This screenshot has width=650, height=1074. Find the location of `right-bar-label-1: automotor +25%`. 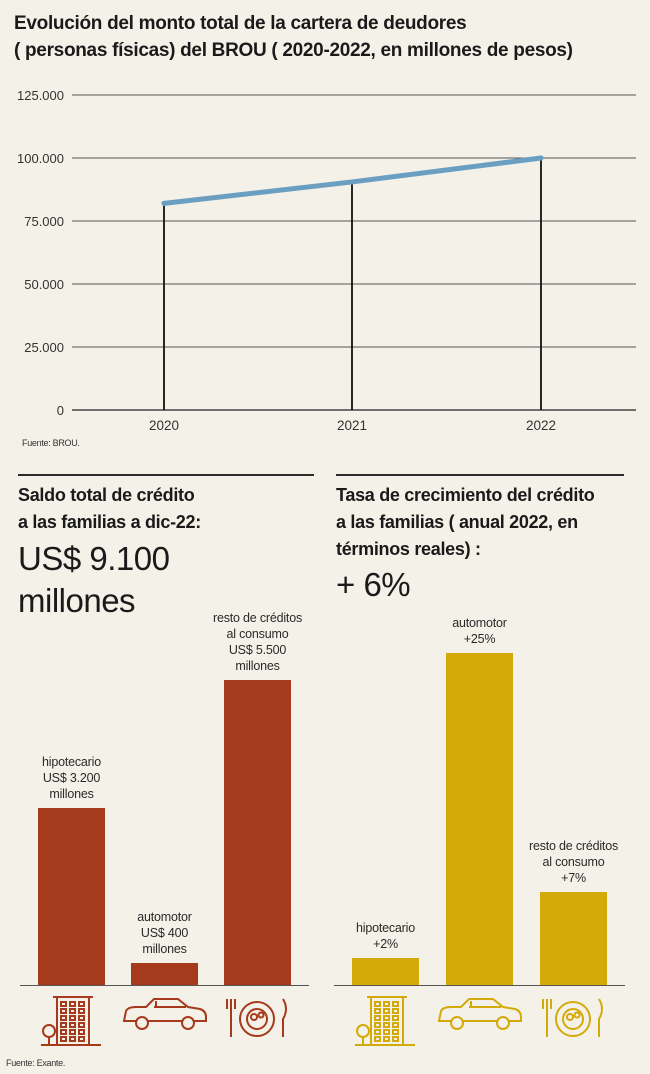

right-bar-label-1: automotor +25% is located at coordinates (479, 631).